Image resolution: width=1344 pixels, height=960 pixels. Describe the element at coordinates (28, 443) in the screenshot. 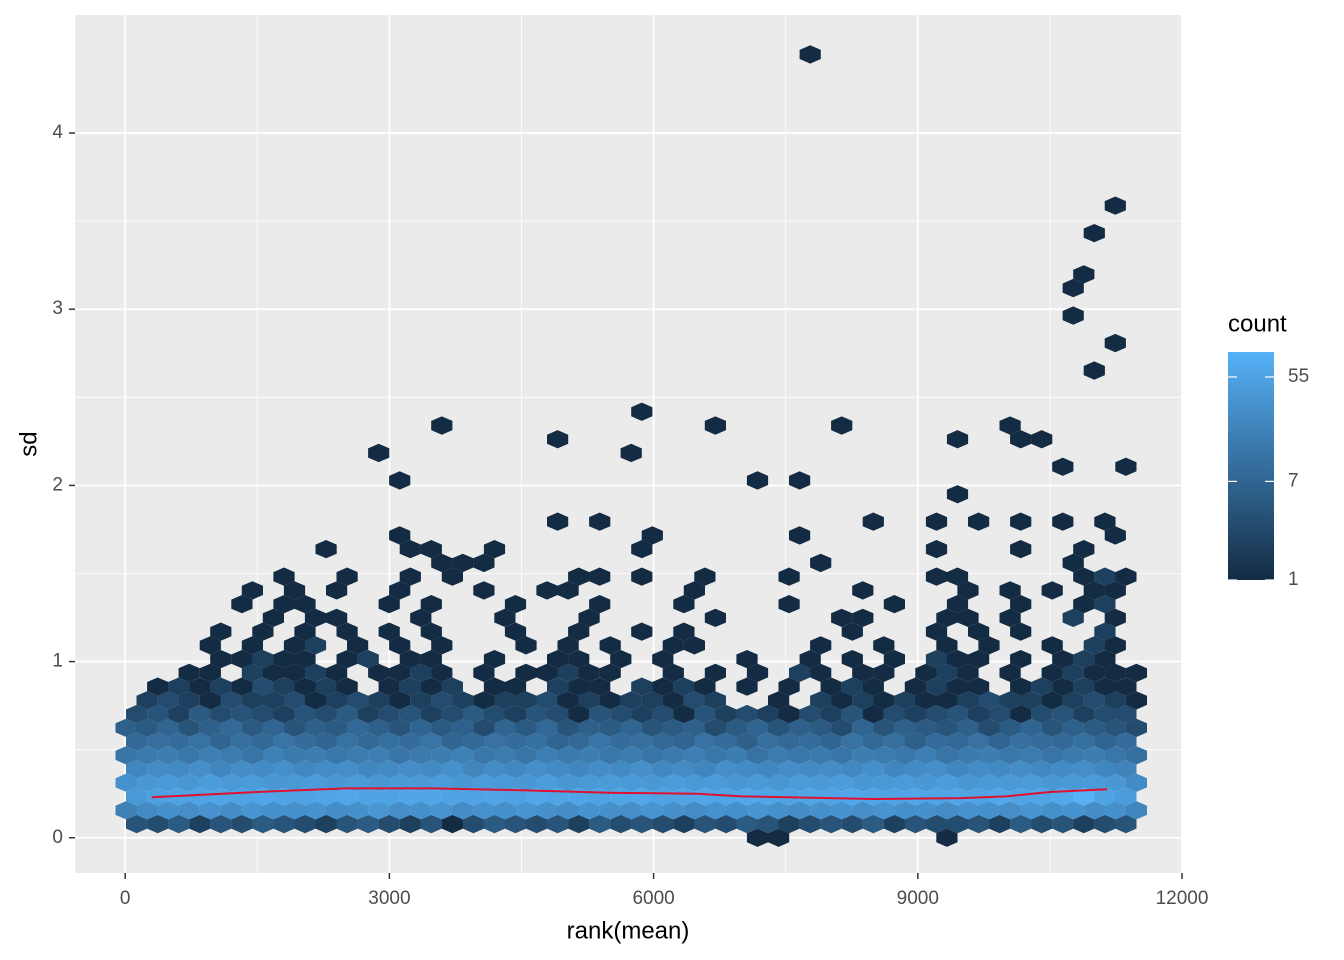

I see `y-axis-title: sd` at that location.